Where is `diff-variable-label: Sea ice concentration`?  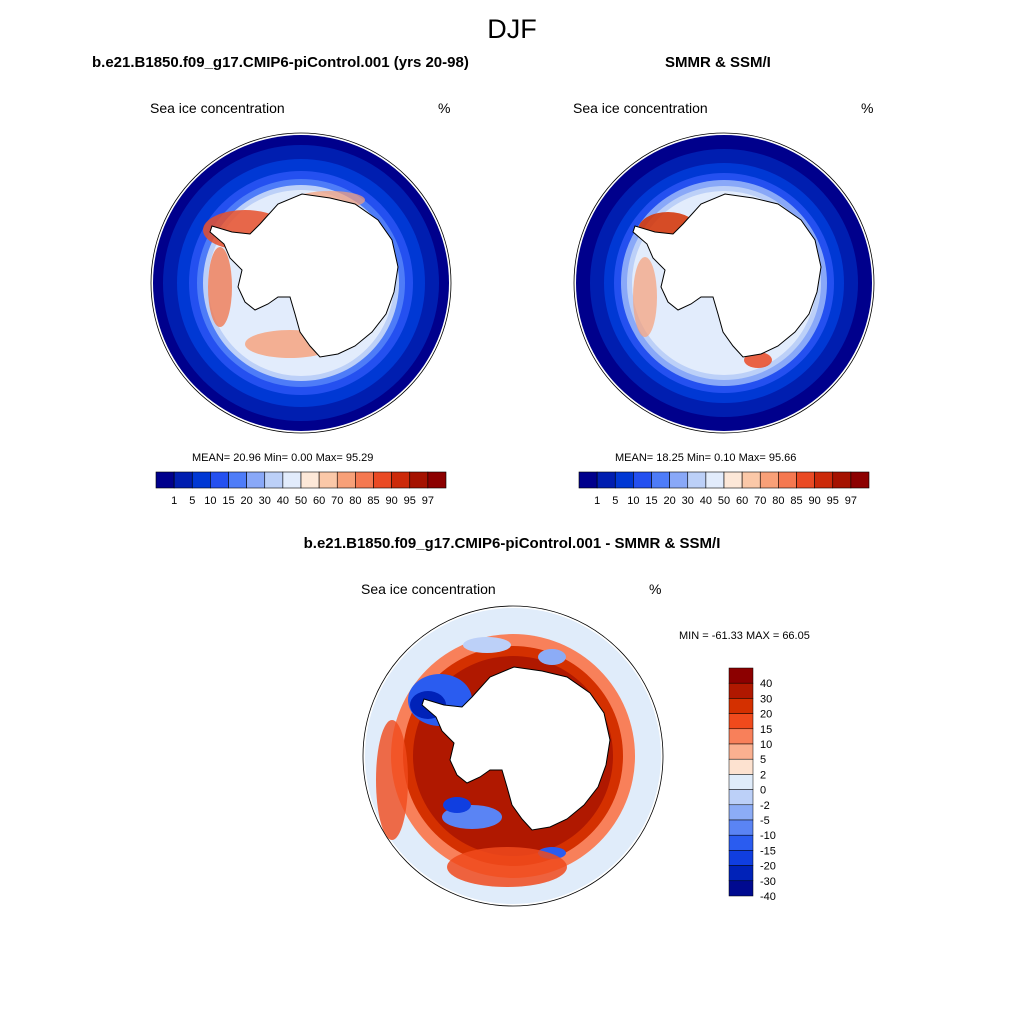
diff-variable-label: Sea ice concentration is located at coordinates (428, 589).